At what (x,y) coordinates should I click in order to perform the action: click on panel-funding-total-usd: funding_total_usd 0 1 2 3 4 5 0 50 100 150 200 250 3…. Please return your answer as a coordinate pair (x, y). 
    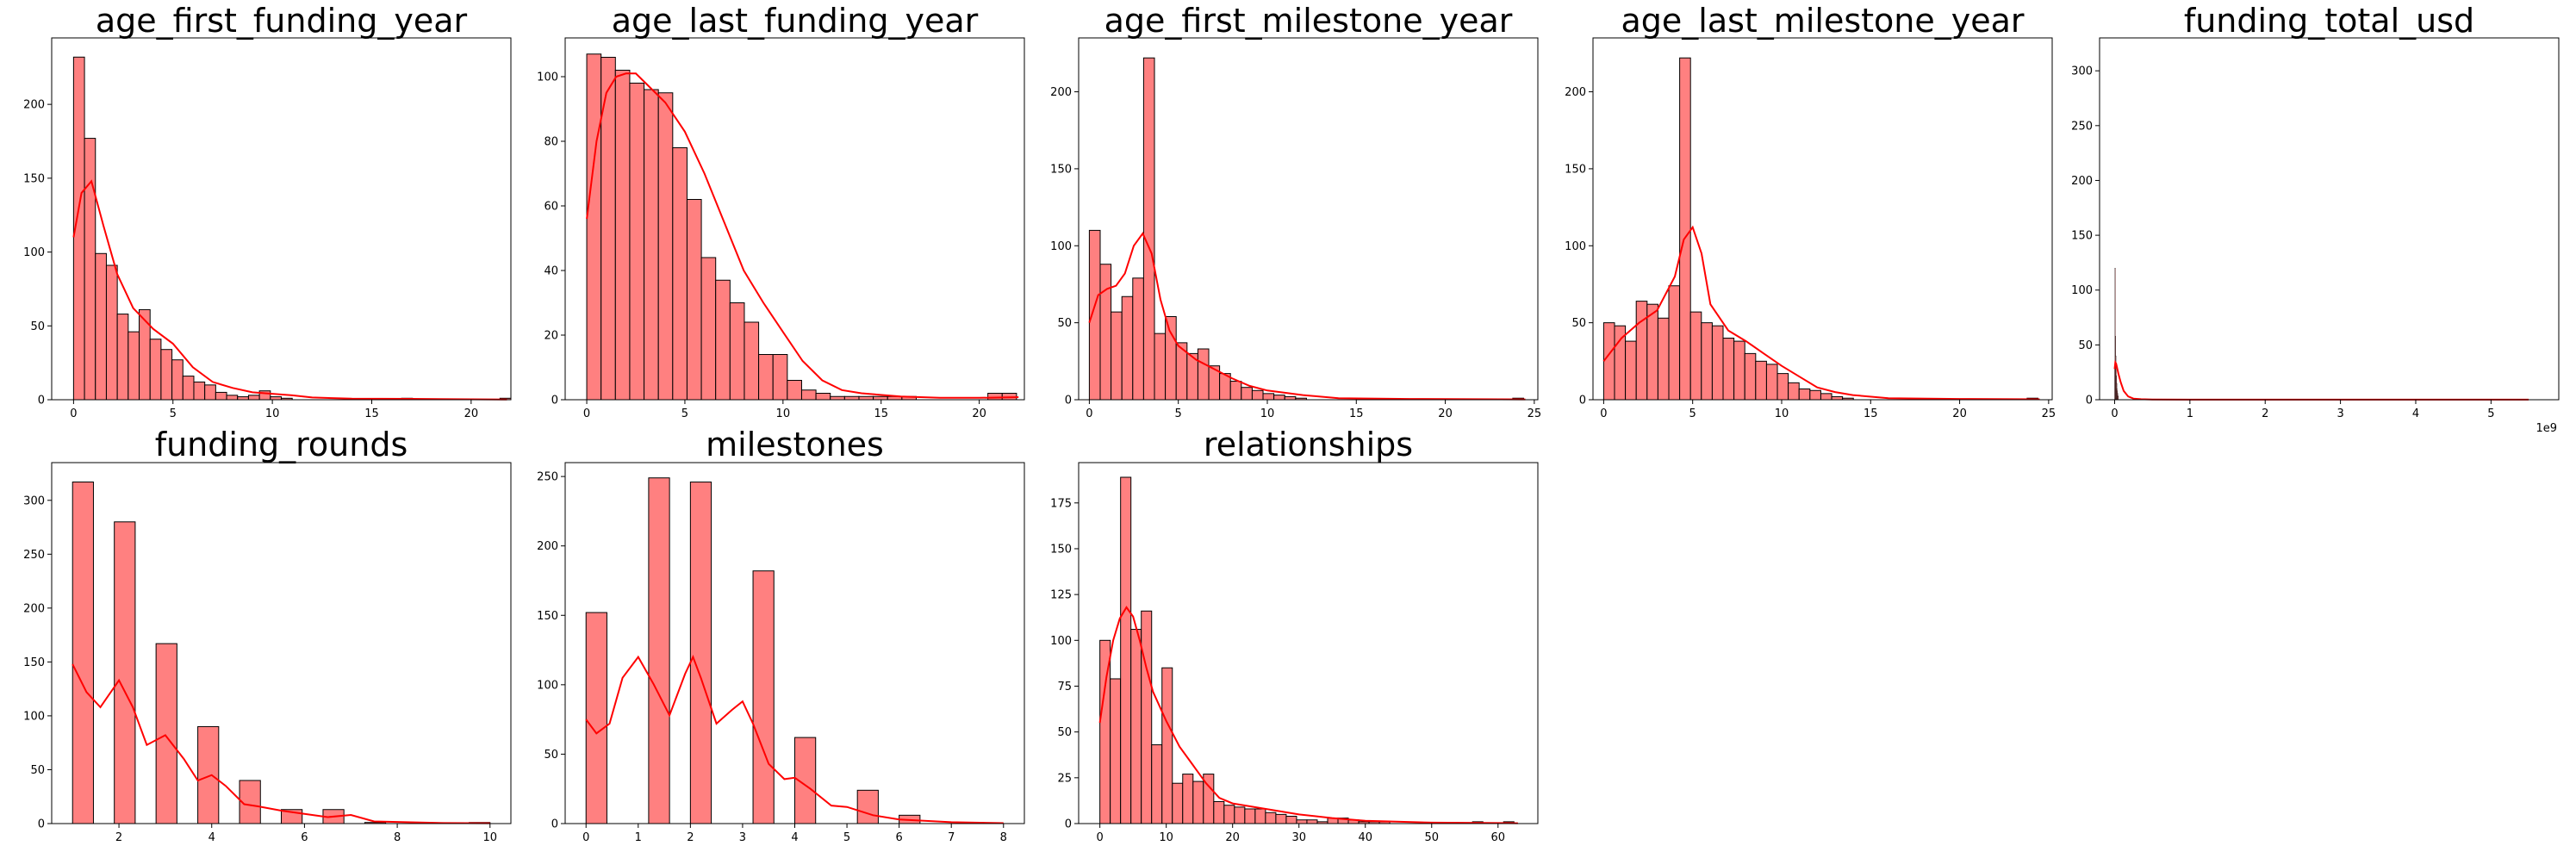
    Looking at the image, I should click on (2316, 224).